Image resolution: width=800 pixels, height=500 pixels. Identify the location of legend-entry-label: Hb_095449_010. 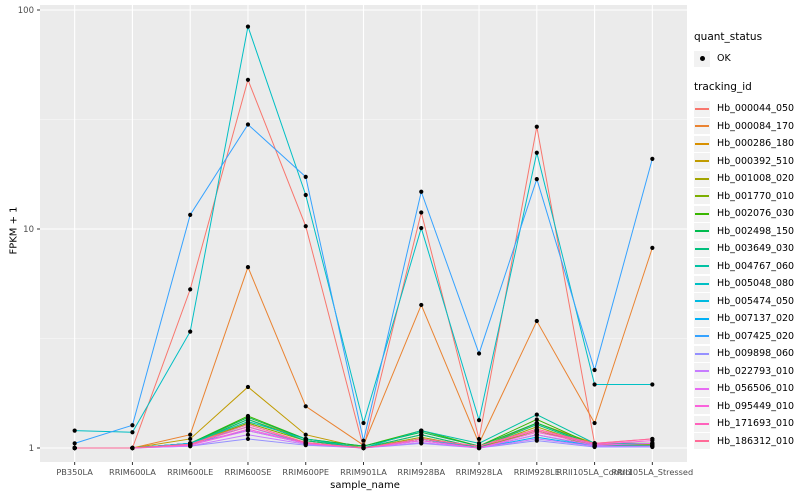
(756, 406).